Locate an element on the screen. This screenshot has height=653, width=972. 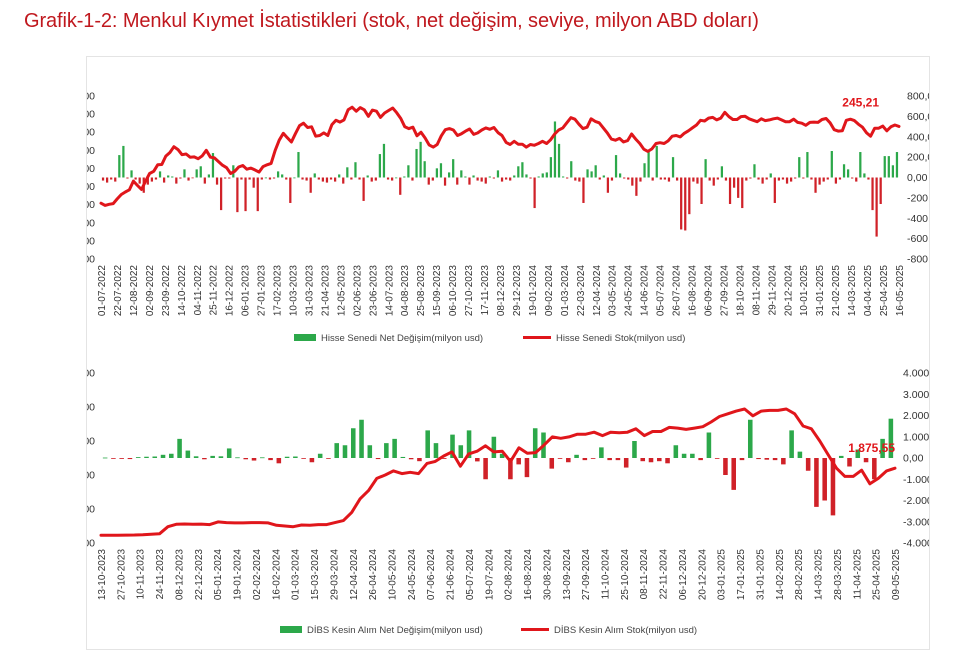
x-axis-tick-label: 14-03-2025 is located at coordinates (819, 575).